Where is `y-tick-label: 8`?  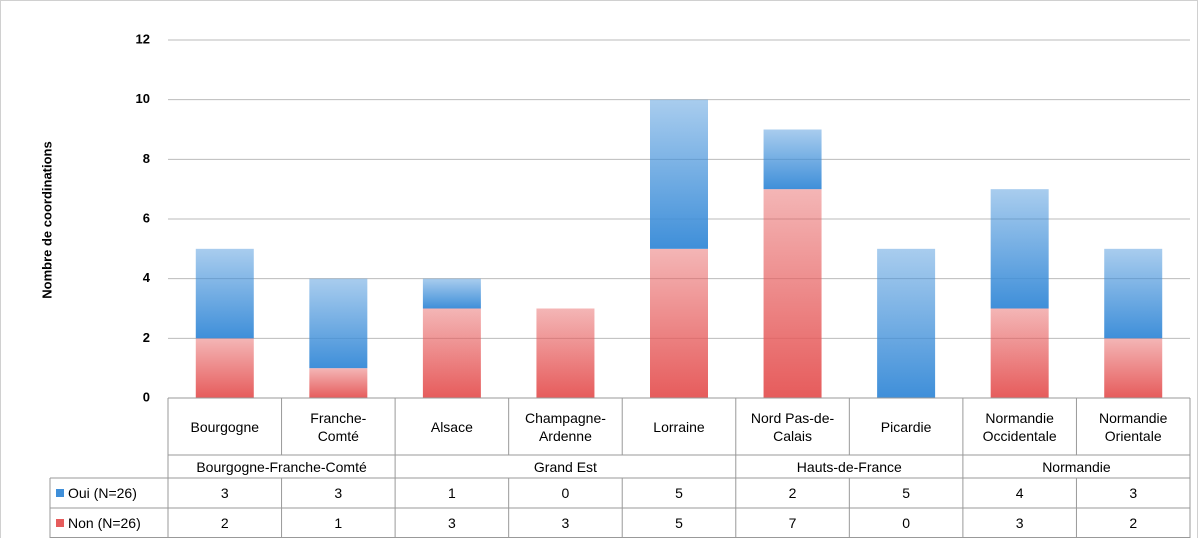 y-tick-label: 8 is located at coordinates (146, 158).